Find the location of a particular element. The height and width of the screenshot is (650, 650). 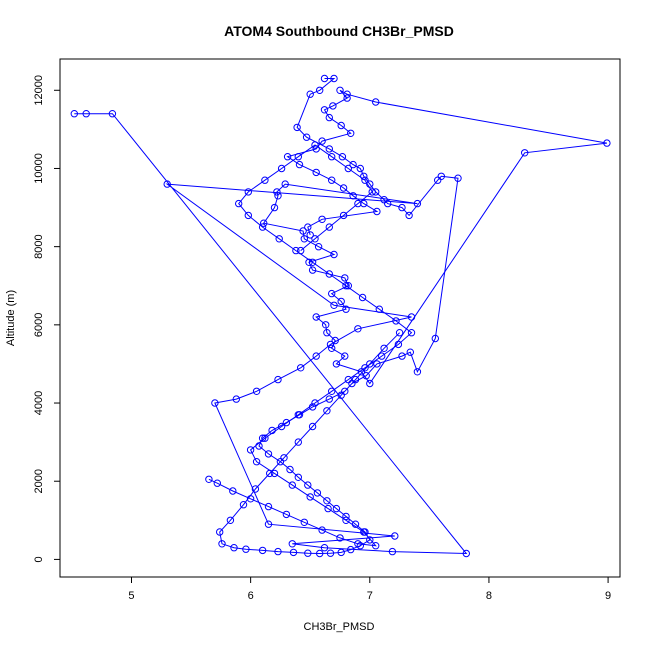

x-tick-label: 6 is located at coordinates (251, 596).